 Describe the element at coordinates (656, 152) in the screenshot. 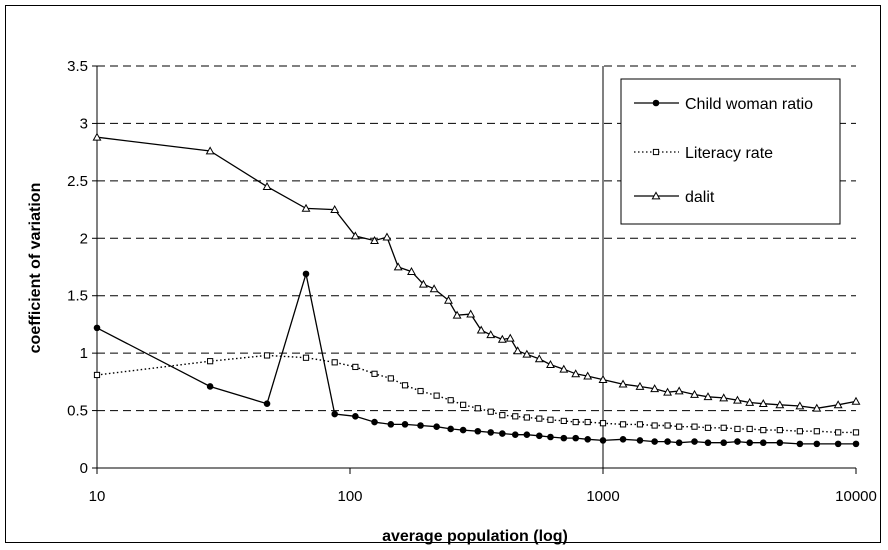

I see `legend-swatch-marker` at that location.